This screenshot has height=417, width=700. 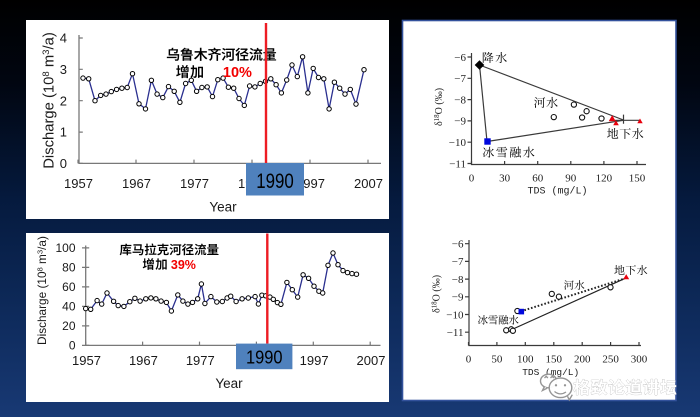 What do you see at coordinates (610, 360) in the screenshot?
I see `svg-text: 250` at bounding box center [610, 360].